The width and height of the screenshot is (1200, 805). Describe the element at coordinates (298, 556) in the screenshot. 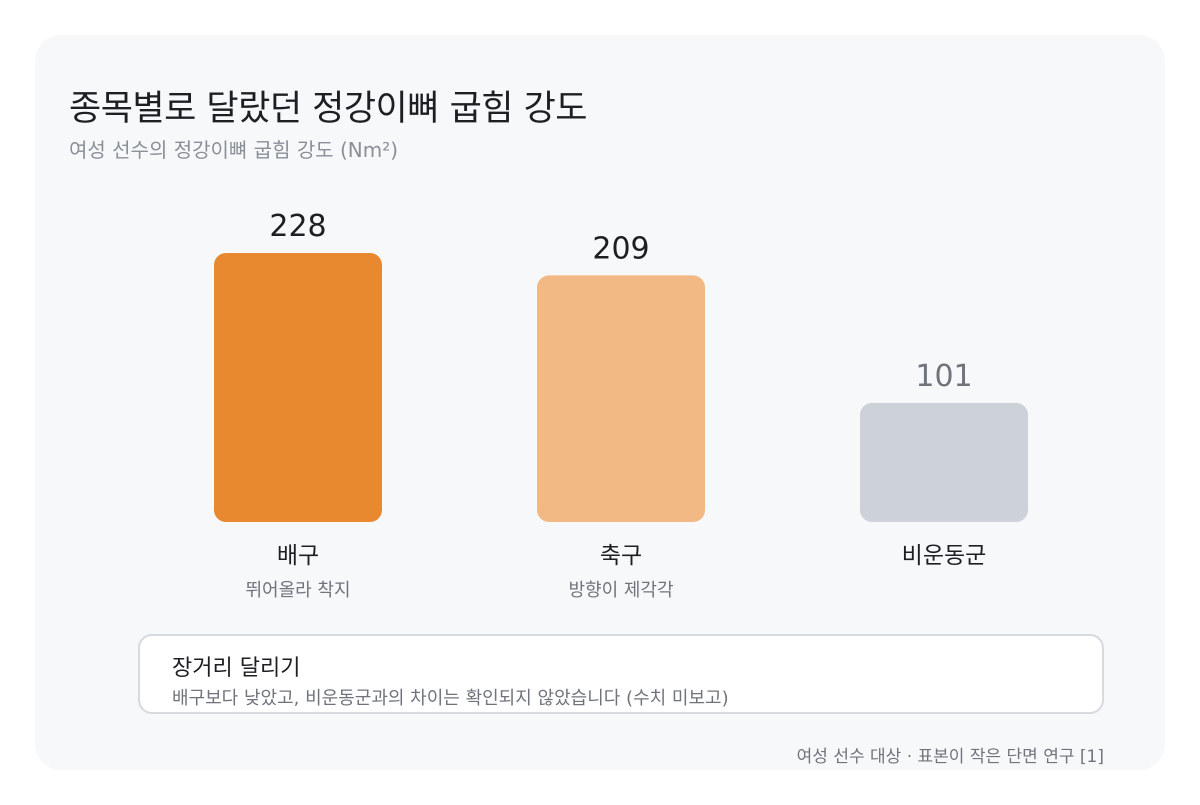

I see `category-label-1: 배구` at that location.